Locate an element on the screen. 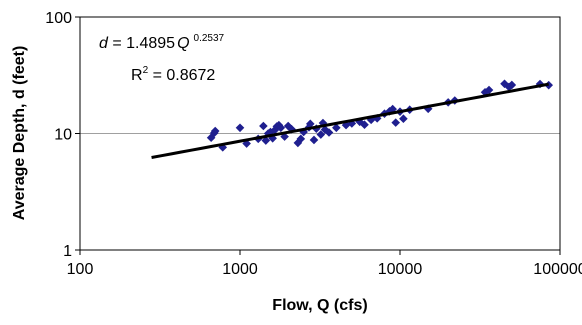 This screenshot has width=582, height=325. r-squared-label: R2 = 0.8672 is located at coordinates (173, 74).